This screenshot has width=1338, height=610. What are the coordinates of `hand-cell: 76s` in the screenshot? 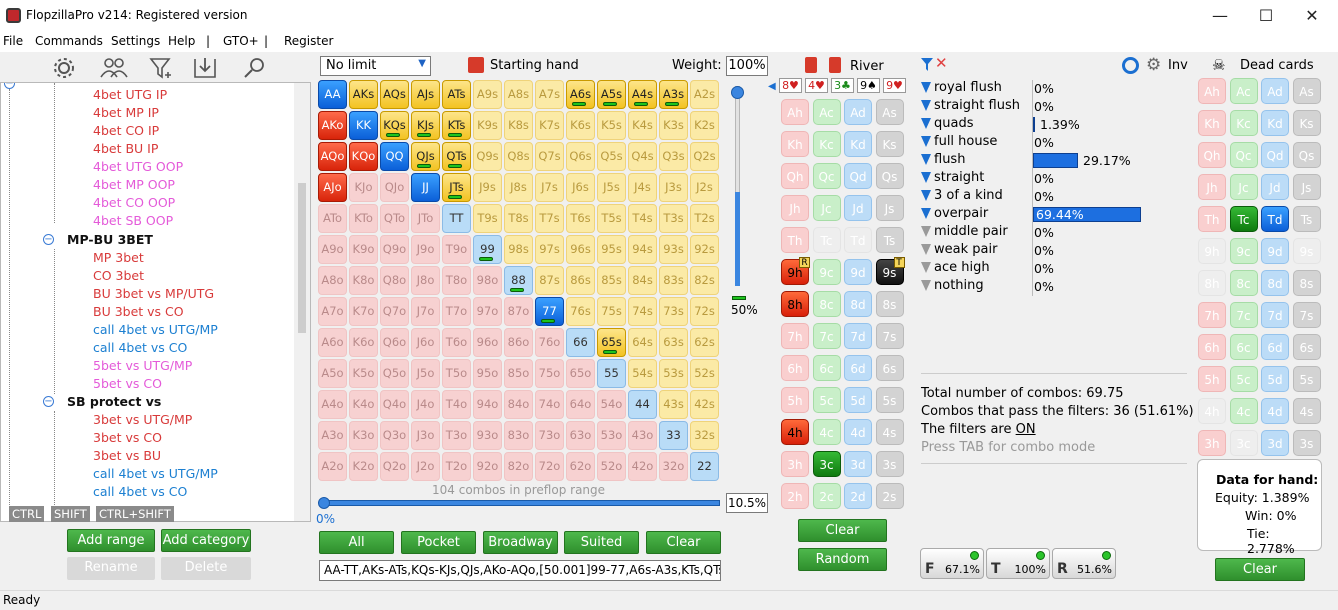 It's located at (580, 311).